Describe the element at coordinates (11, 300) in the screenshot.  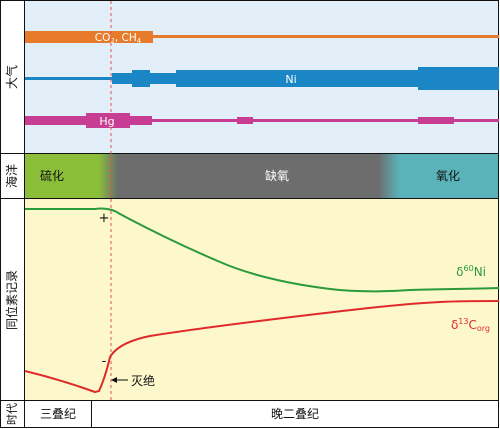
I see `row-label-isotope: 同位素记录` at that location.